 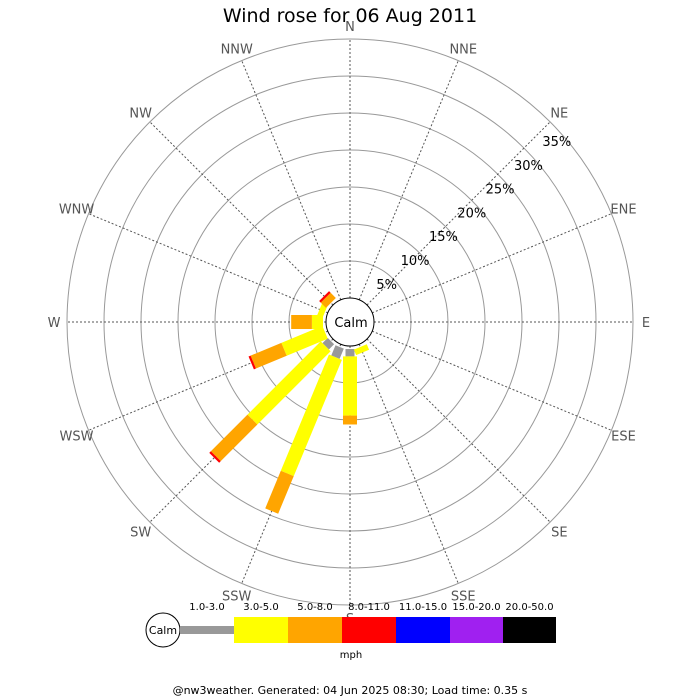 I want to click on bar-stack-w, so click(x=307, y=322).